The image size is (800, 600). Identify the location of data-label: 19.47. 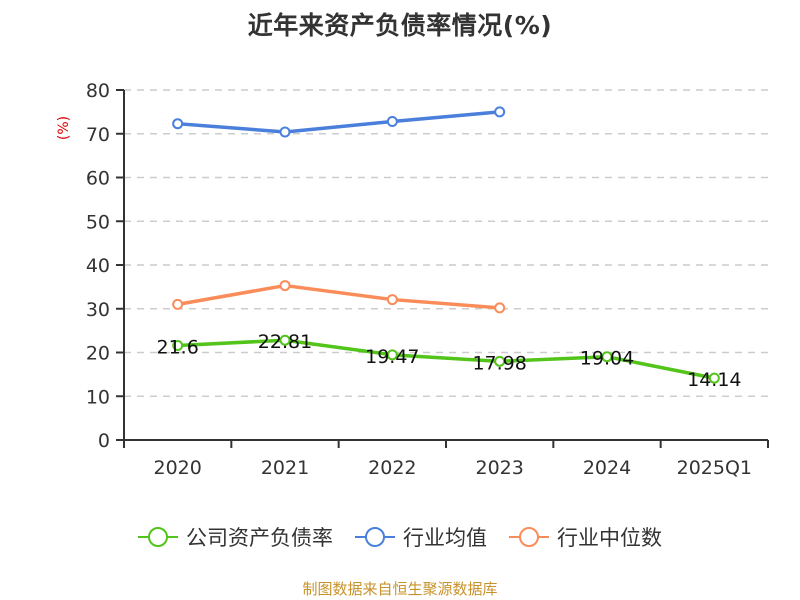
(392, 357).